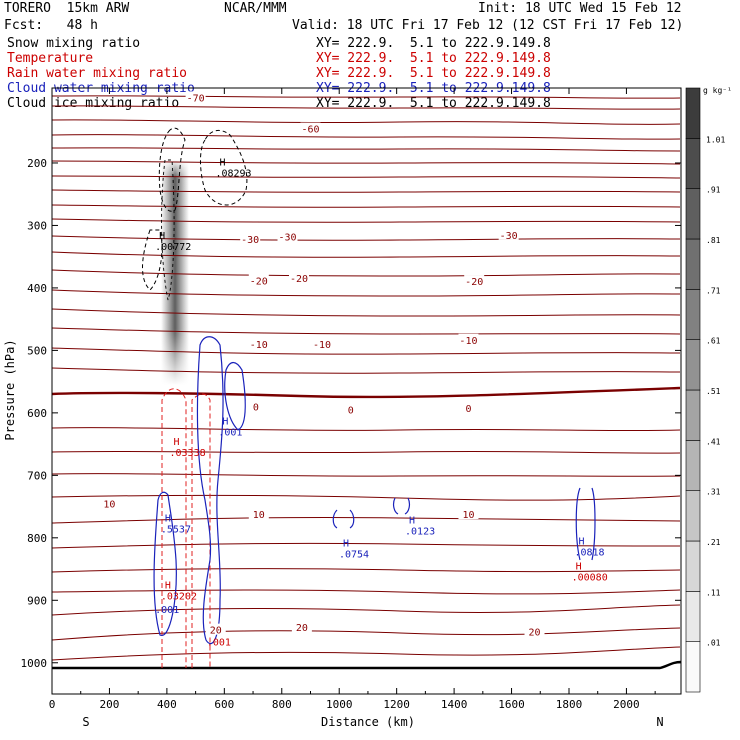  What do you see at coordinates (10, 389) in the screenshot?
I see `y-axis-label: Pressure (hPa)` at bounding box center [10, 389].